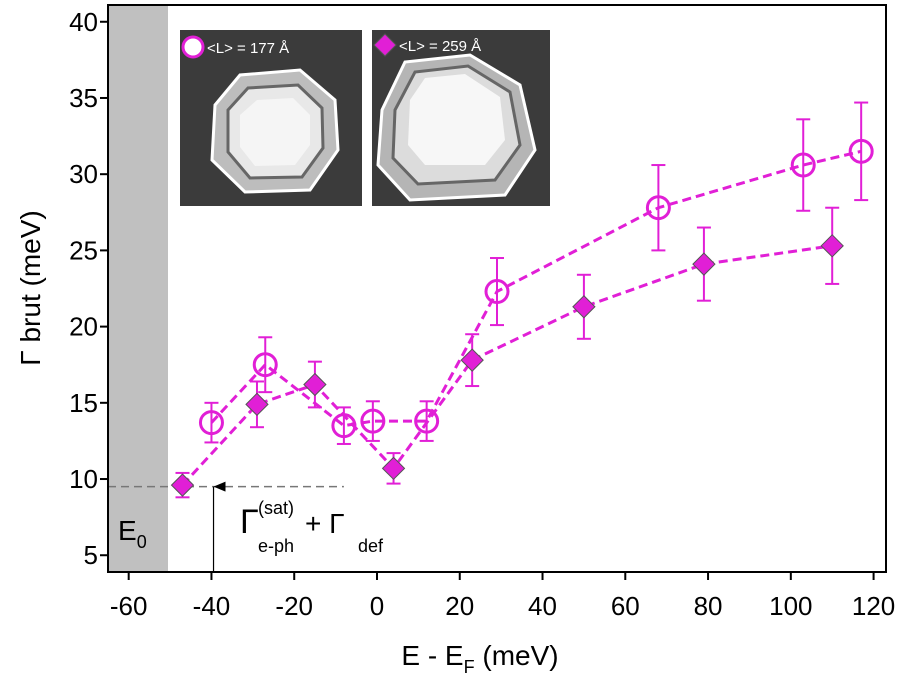 The image size is (909, 675). Describe the element at coordinates (873, 606) in the screenshot. I see `x-tick-label: 120` at that location.